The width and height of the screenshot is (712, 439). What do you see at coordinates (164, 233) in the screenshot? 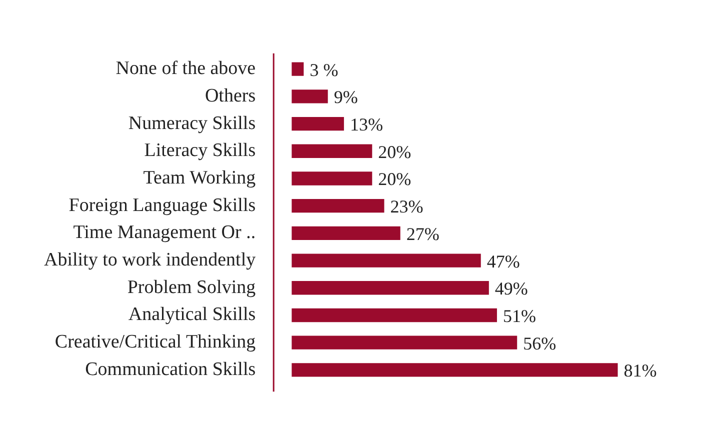
I see `y-tick-label: Time Management Or ..` at bounding box center [164, 233].